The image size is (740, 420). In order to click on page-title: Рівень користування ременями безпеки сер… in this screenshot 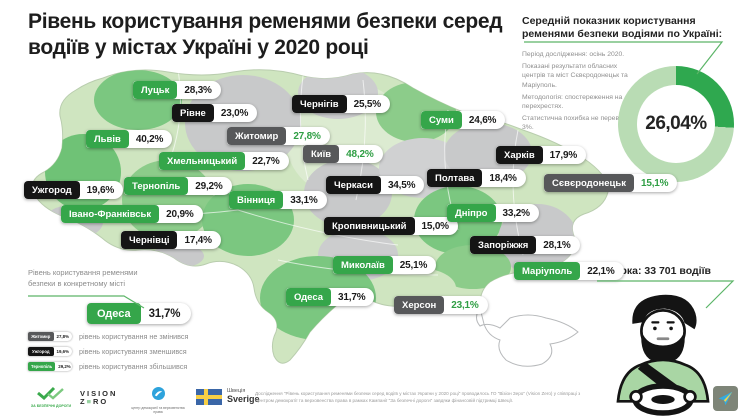, I will do `click(278, 34)`.